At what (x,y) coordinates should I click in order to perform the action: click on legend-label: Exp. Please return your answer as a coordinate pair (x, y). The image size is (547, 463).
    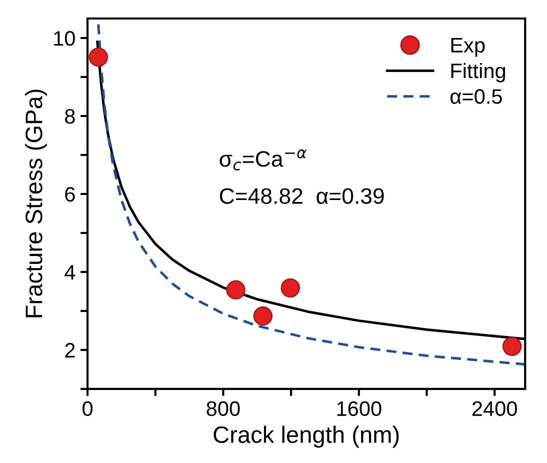
    Looking at the image, I should click on (468, 47).